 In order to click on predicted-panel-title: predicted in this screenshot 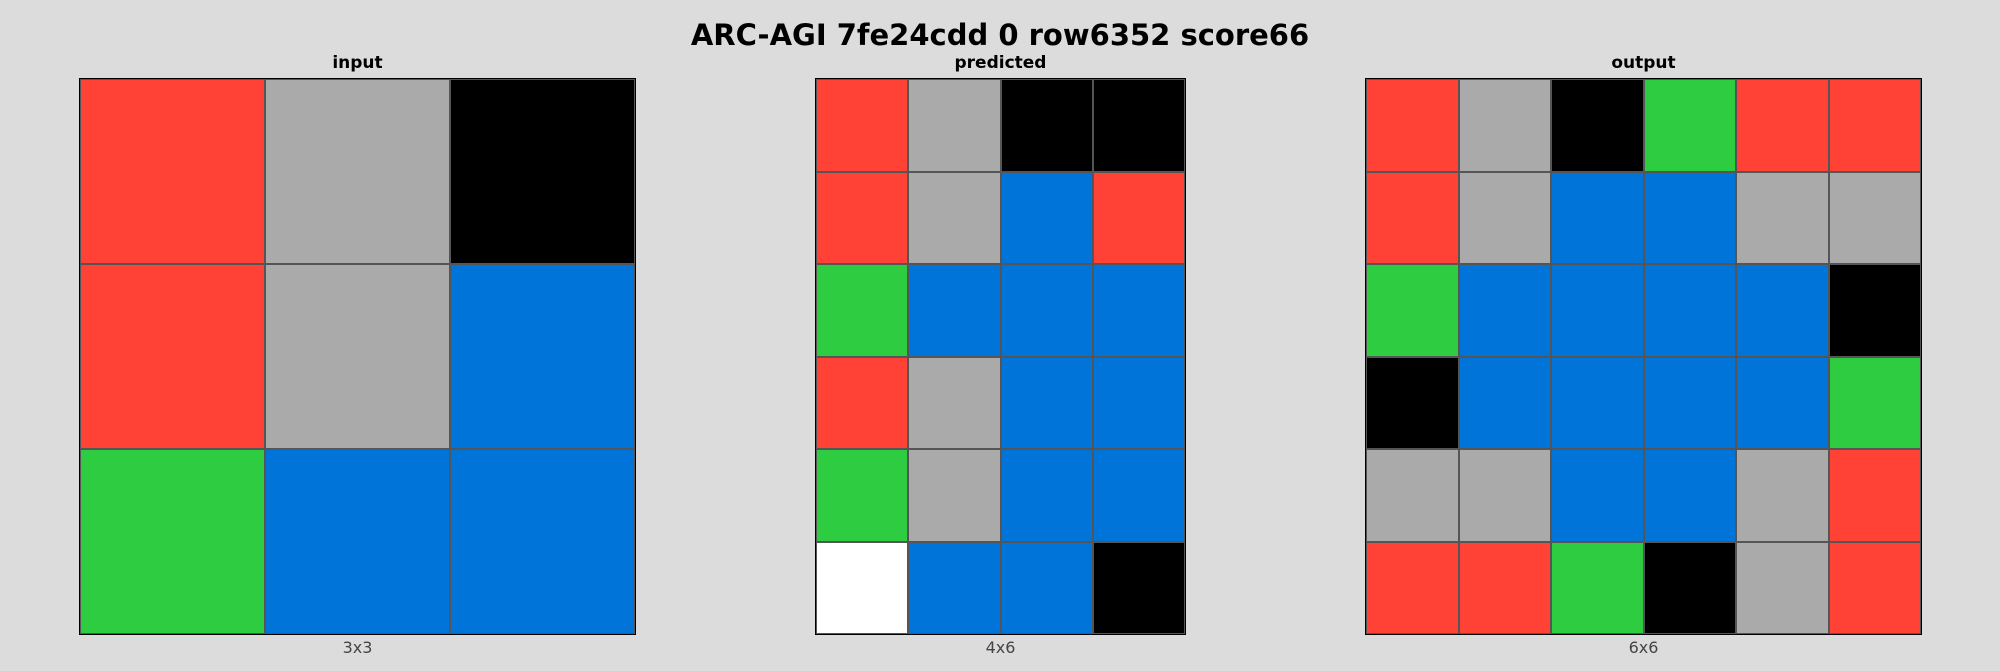, I will do `click(1000, 63)`.